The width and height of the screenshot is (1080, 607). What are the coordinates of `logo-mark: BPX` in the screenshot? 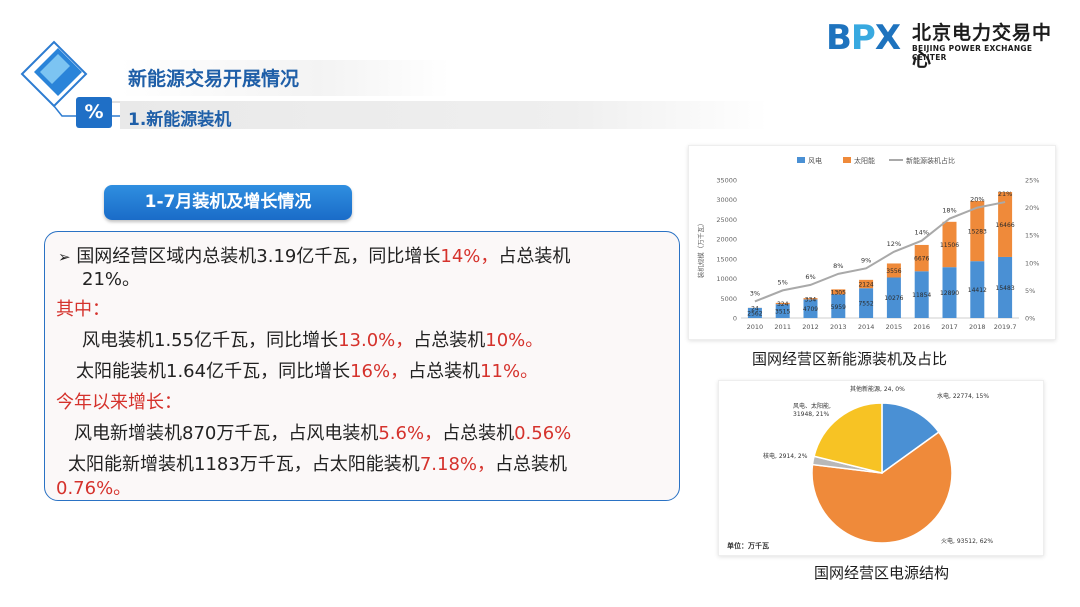 It's located at (863, 38).